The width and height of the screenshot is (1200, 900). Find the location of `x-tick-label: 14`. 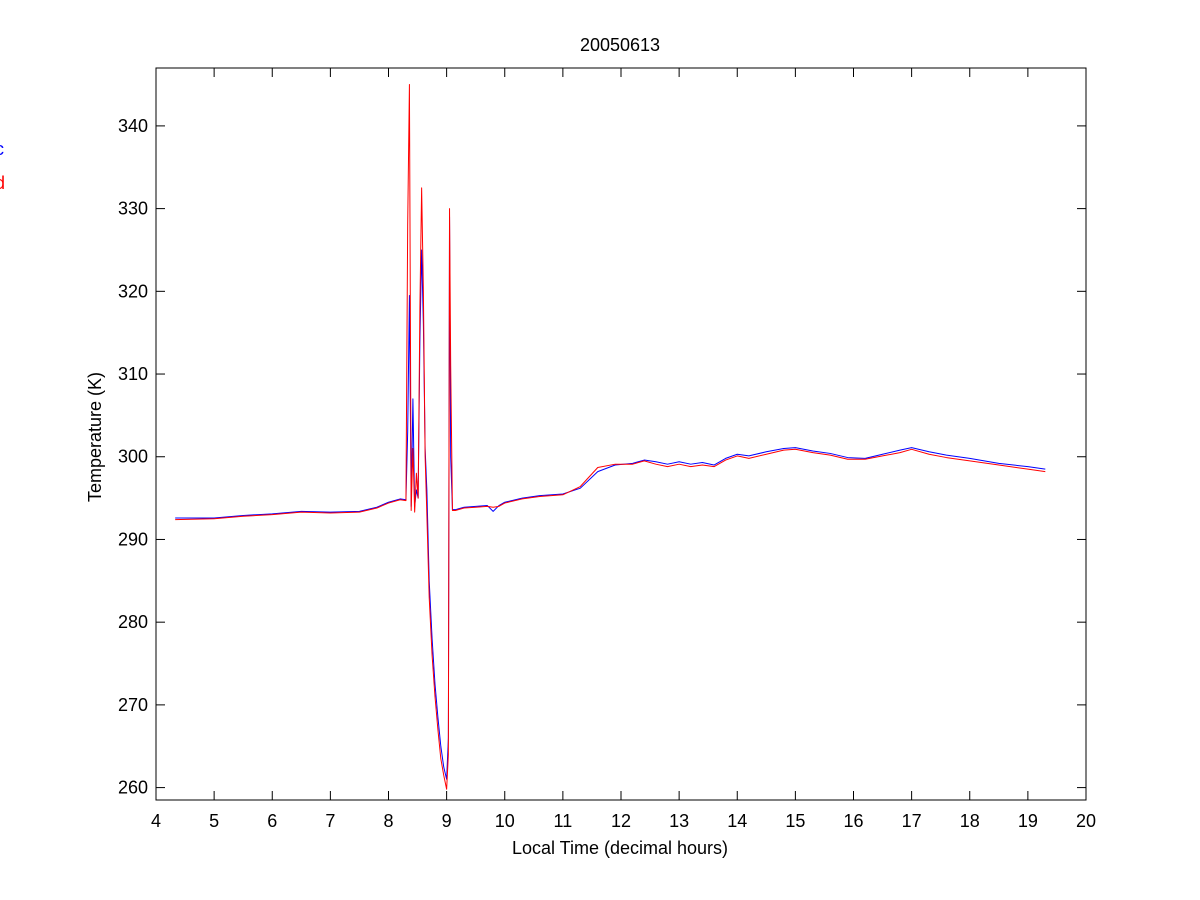

x-tick-label: 14 is located at coordinates (737, 821).